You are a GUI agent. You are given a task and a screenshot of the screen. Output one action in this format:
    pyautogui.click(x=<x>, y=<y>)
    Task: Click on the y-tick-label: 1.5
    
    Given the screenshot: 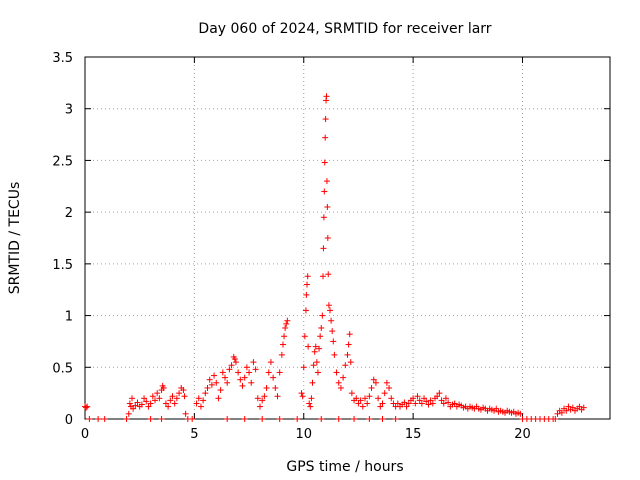 What is the action you would take?
    pyautogui.click(x=62, y=265)
    